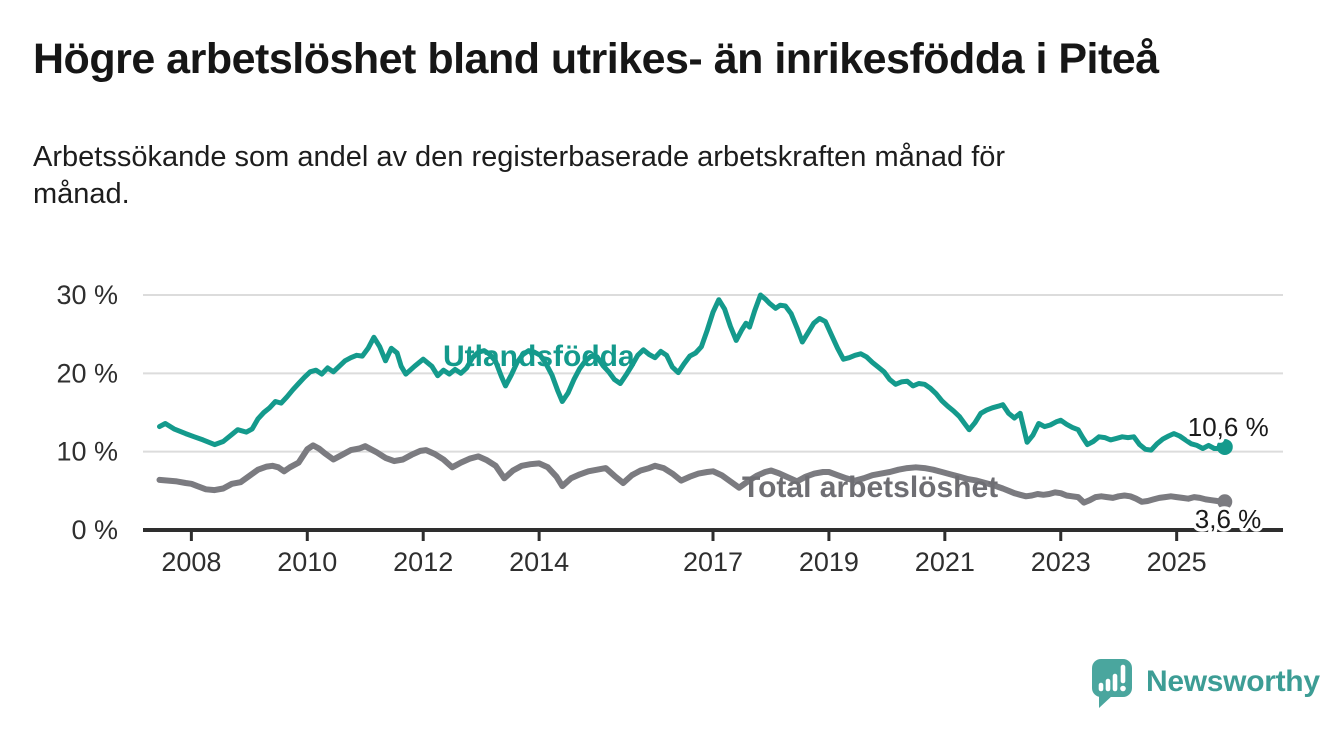  Describe the element at coordinates (713, 562) in the screenshot. I see `x-tick-label-2017: 2017` at that location.